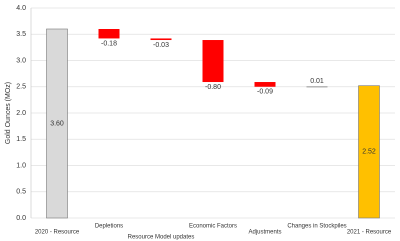 The image size is (400, 241). What do you see at coordinates (161, 45) in the screenshot?
I see `value-label: -0.03` at bounding box center [161, 45].